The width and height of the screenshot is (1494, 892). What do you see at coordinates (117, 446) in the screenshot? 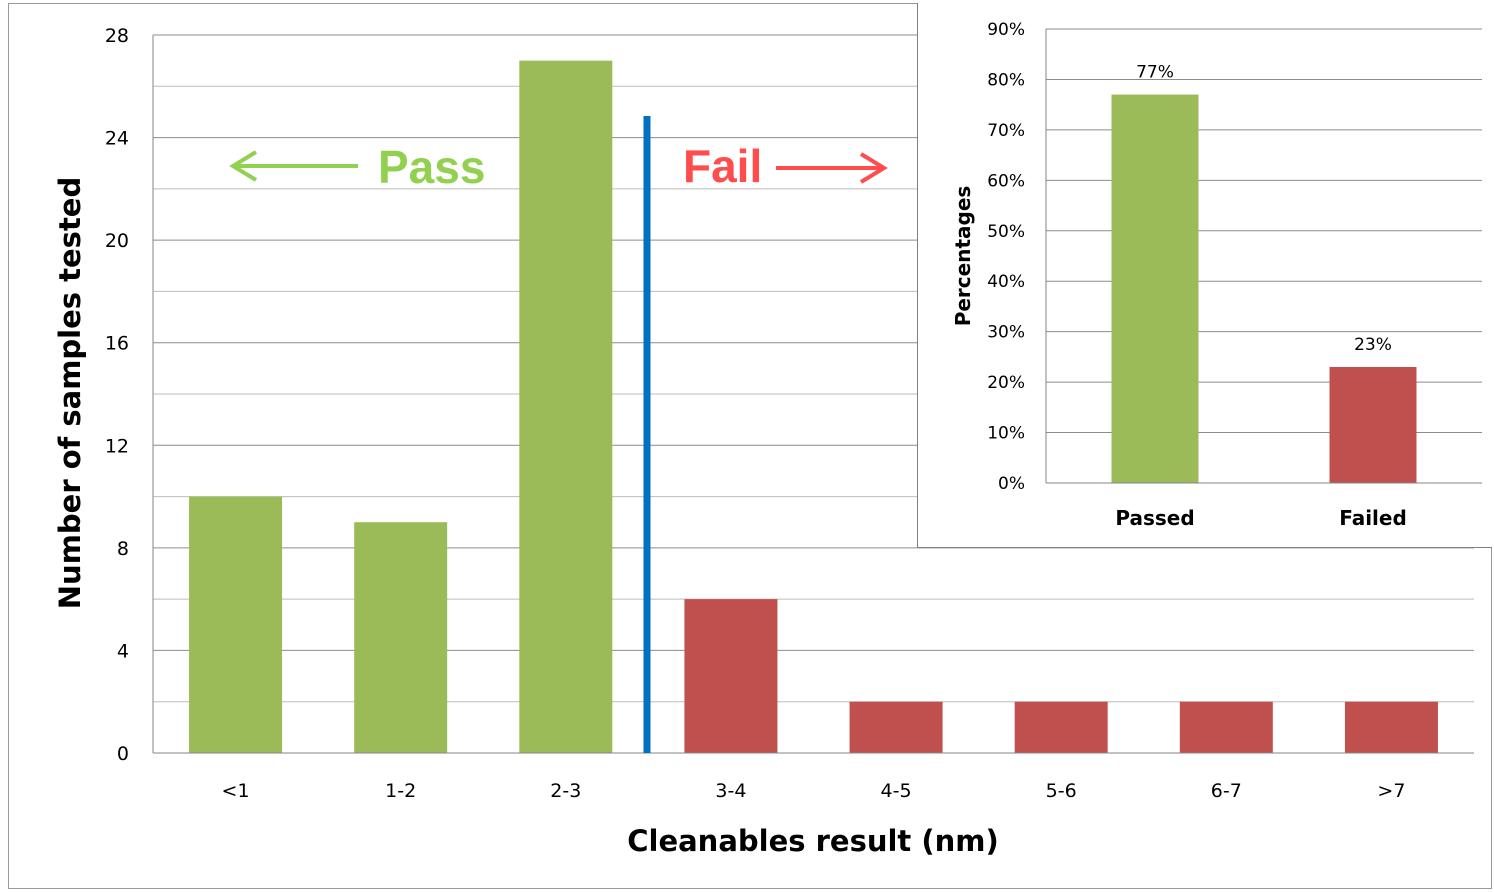
I see `main-y-tick-label: 12` at bounding box center [117, 446].